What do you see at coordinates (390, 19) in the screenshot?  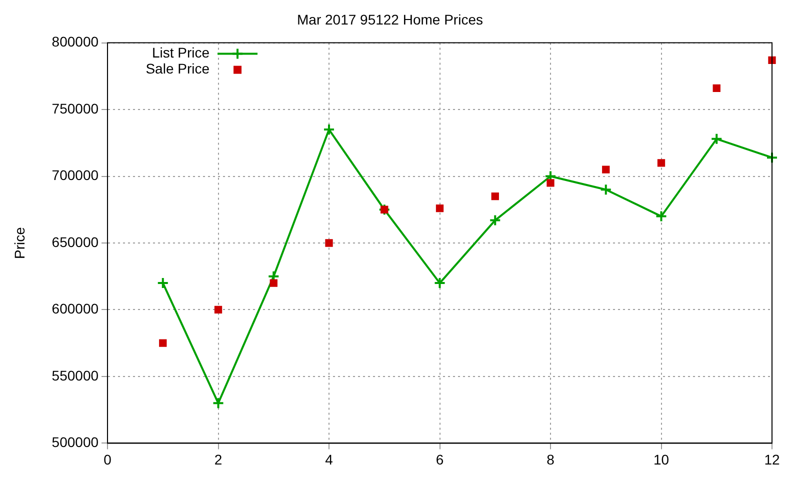 I see `chart-title: Mar 2017 95122 Home Prices` at bounding box center [390, 19].